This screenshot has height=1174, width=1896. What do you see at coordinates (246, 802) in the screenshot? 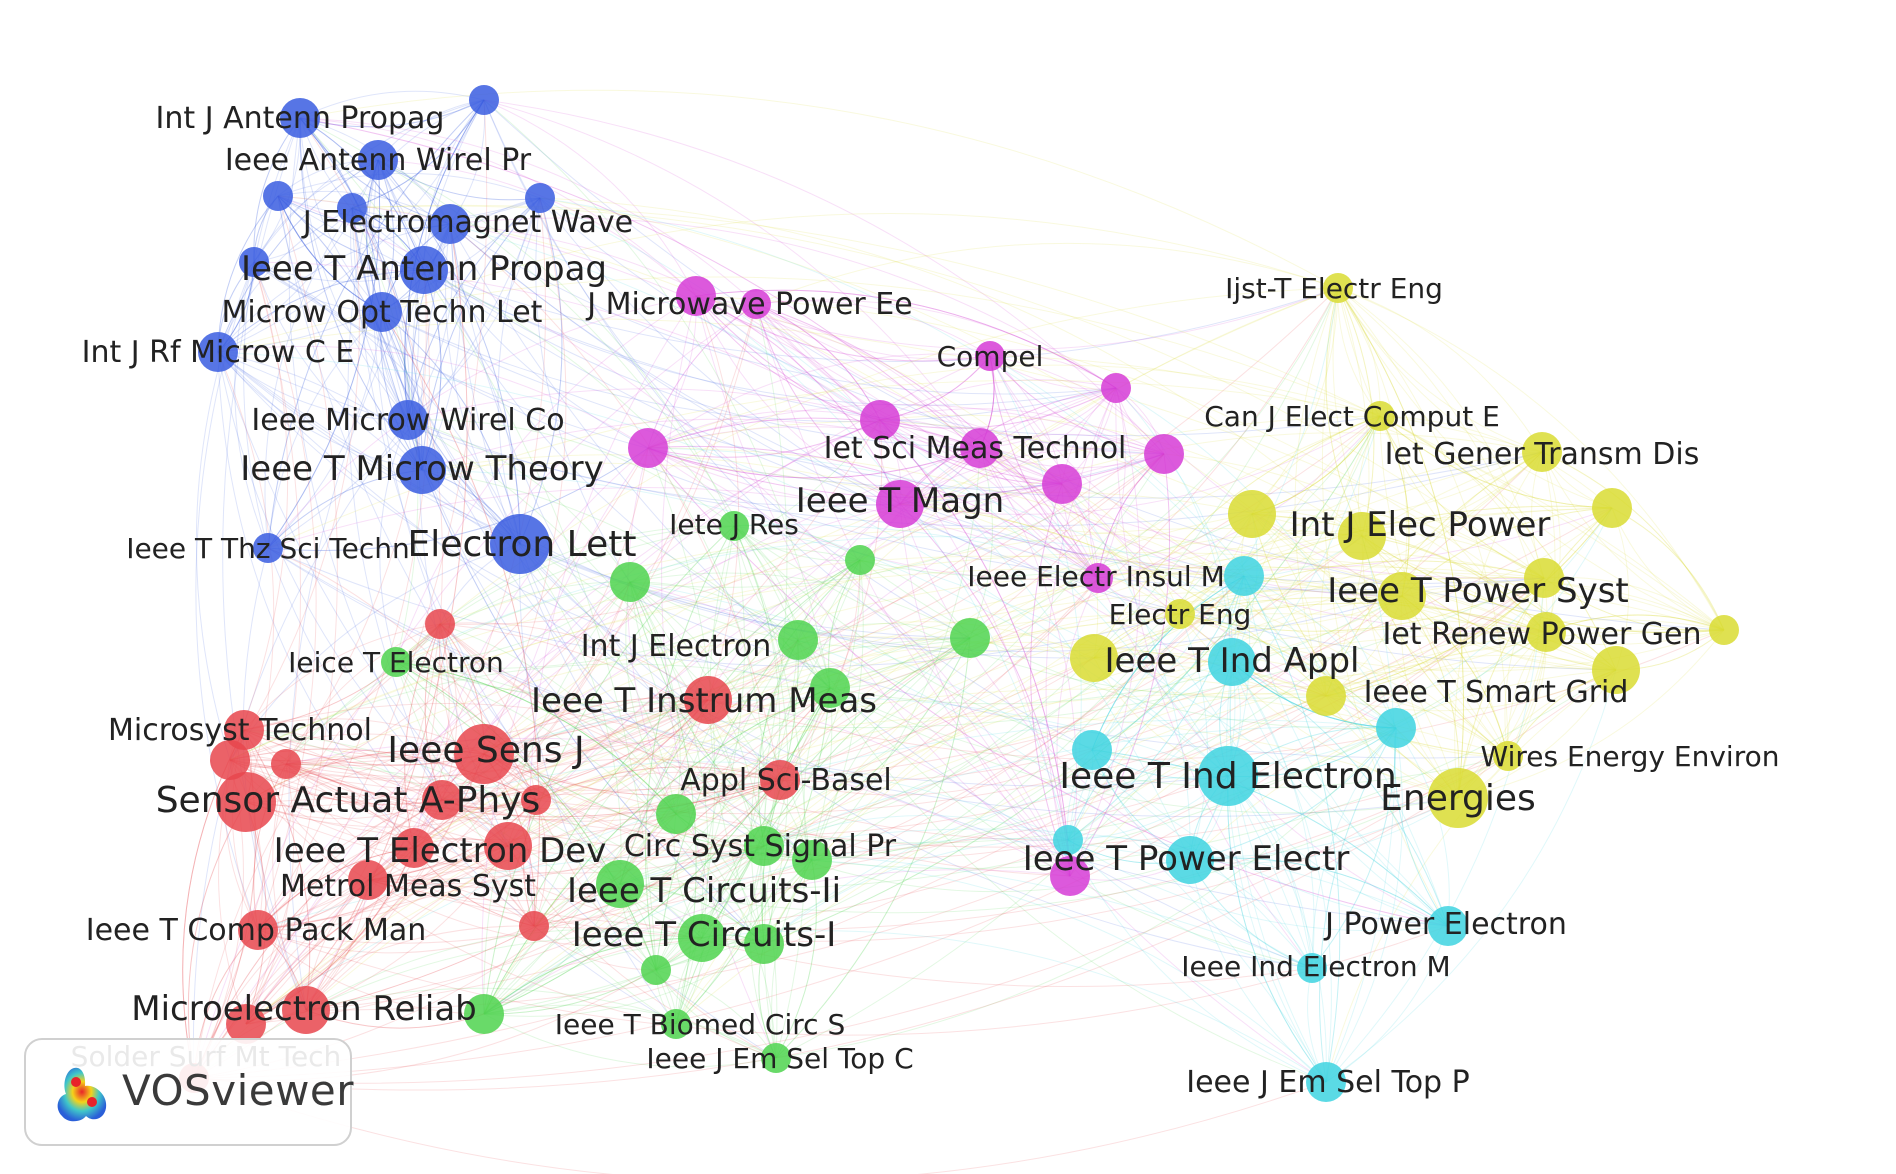
I see `node-sensor-actuat-a-phys` at bounding box center [246, 802].